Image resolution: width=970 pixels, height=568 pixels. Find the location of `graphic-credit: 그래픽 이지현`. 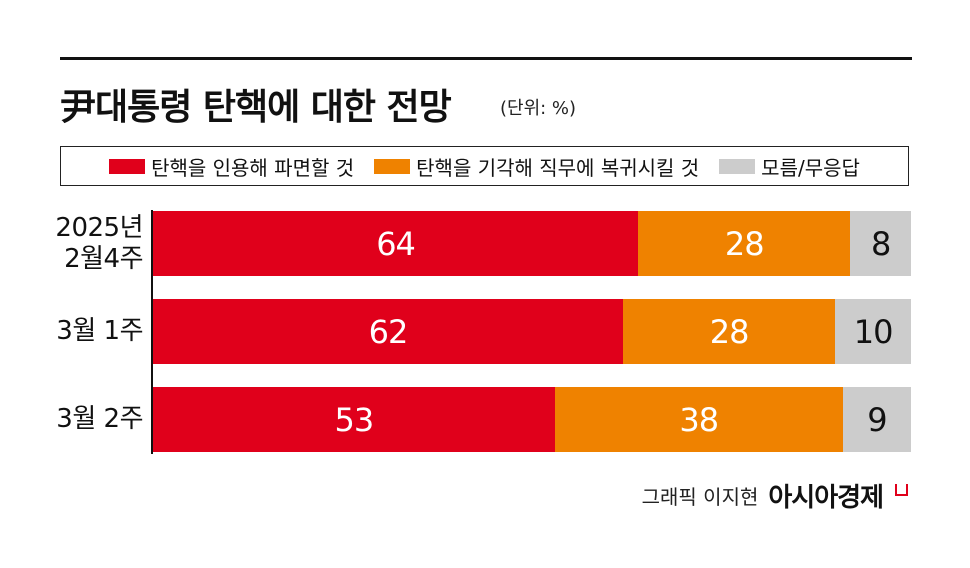

graphic-credit: 그래픽 이지현 is located at coordinates (700, 497).